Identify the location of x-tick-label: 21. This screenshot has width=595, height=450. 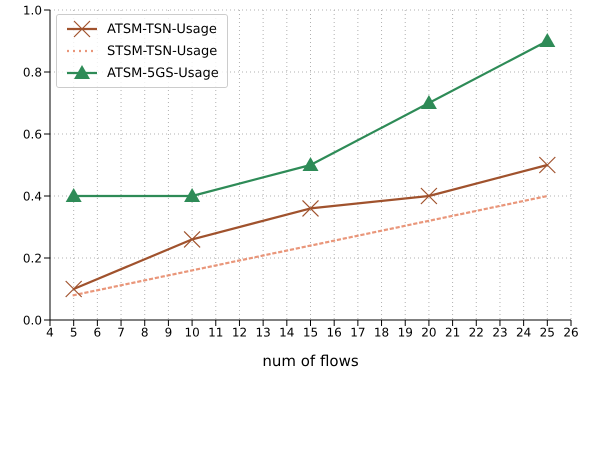
(452, 333).